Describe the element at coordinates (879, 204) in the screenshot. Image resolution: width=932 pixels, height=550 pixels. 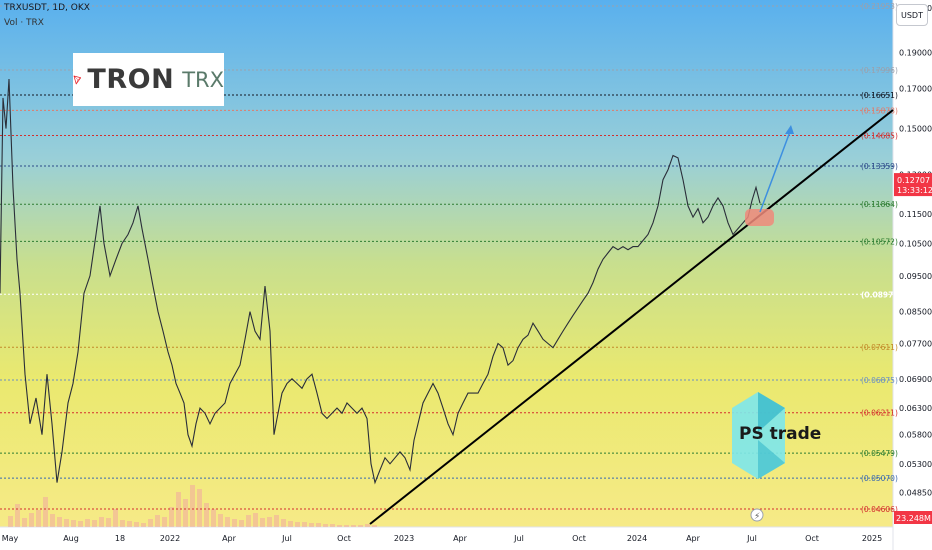
I see `level-label-6: (0.11864)` at that location.